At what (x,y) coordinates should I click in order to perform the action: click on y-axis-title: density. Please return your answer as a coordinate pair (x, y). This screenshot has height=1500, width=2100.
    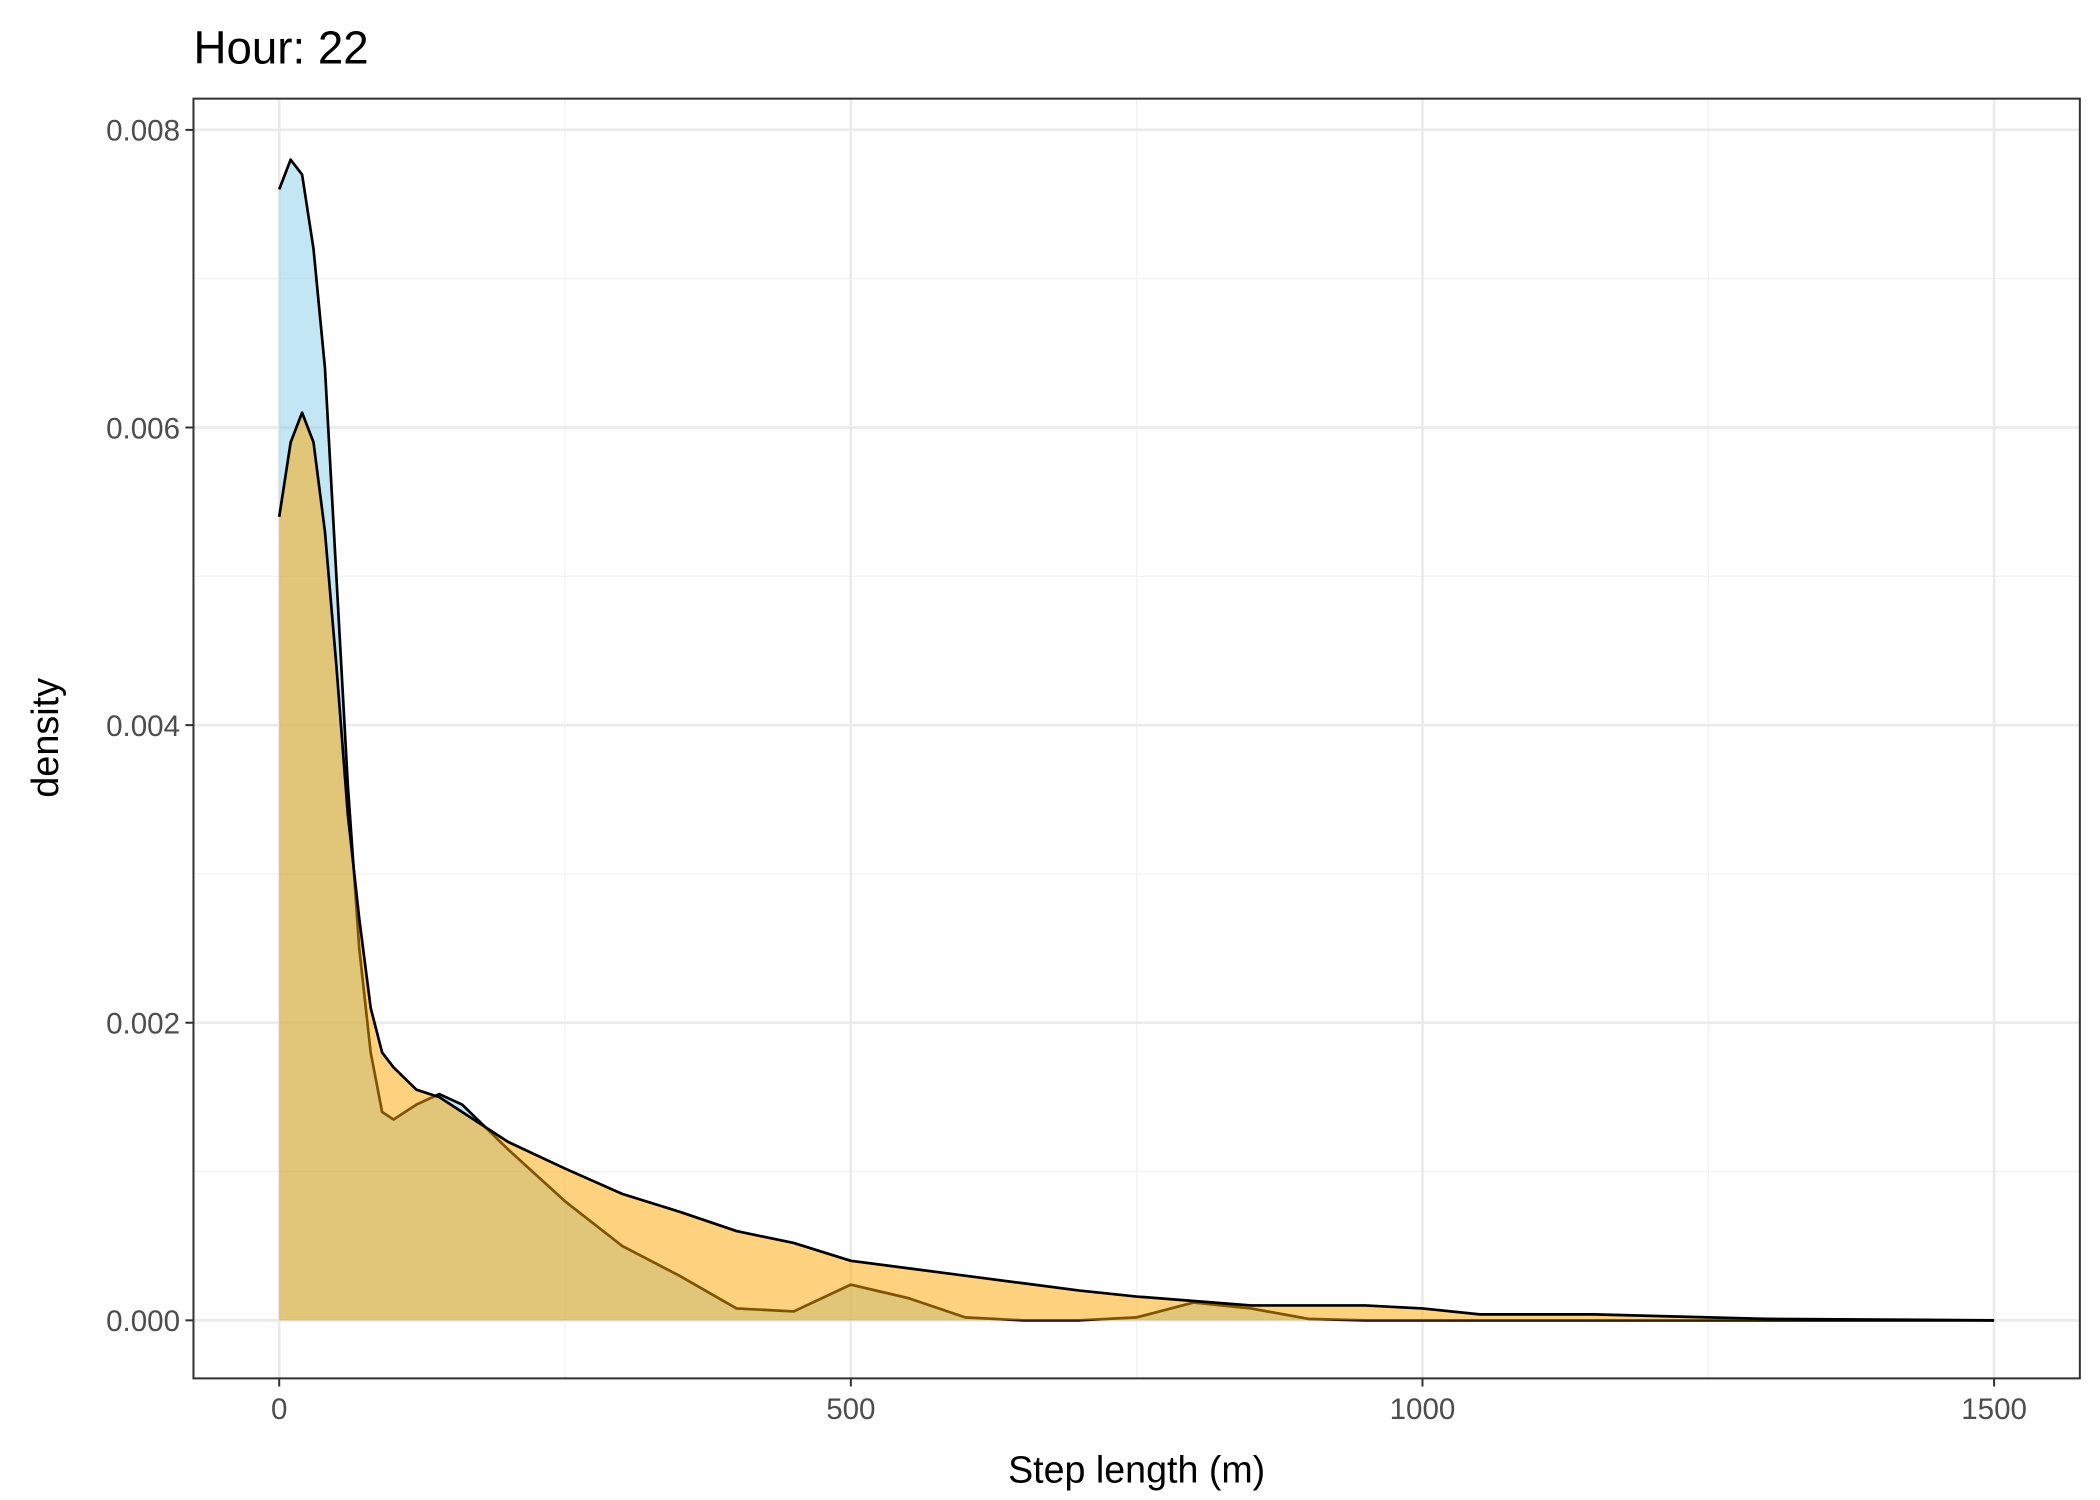
    Looking at the image, I should click on (45, 738).